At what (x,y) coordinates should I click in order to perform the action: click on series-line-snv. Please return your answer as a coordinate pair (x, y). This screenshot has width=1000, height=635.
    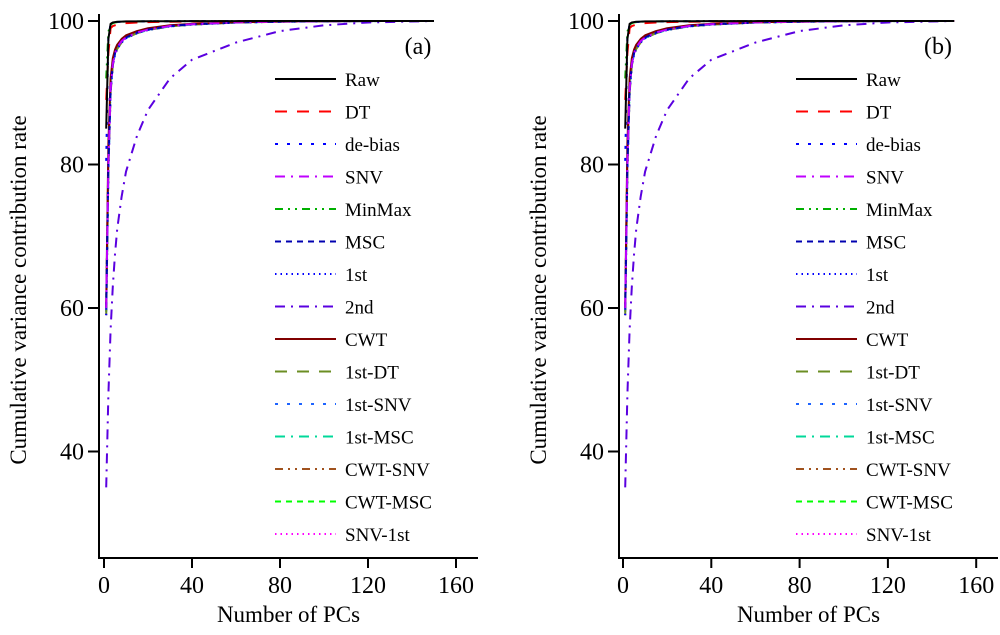
    Looking at the image, I should click on (269, 164).